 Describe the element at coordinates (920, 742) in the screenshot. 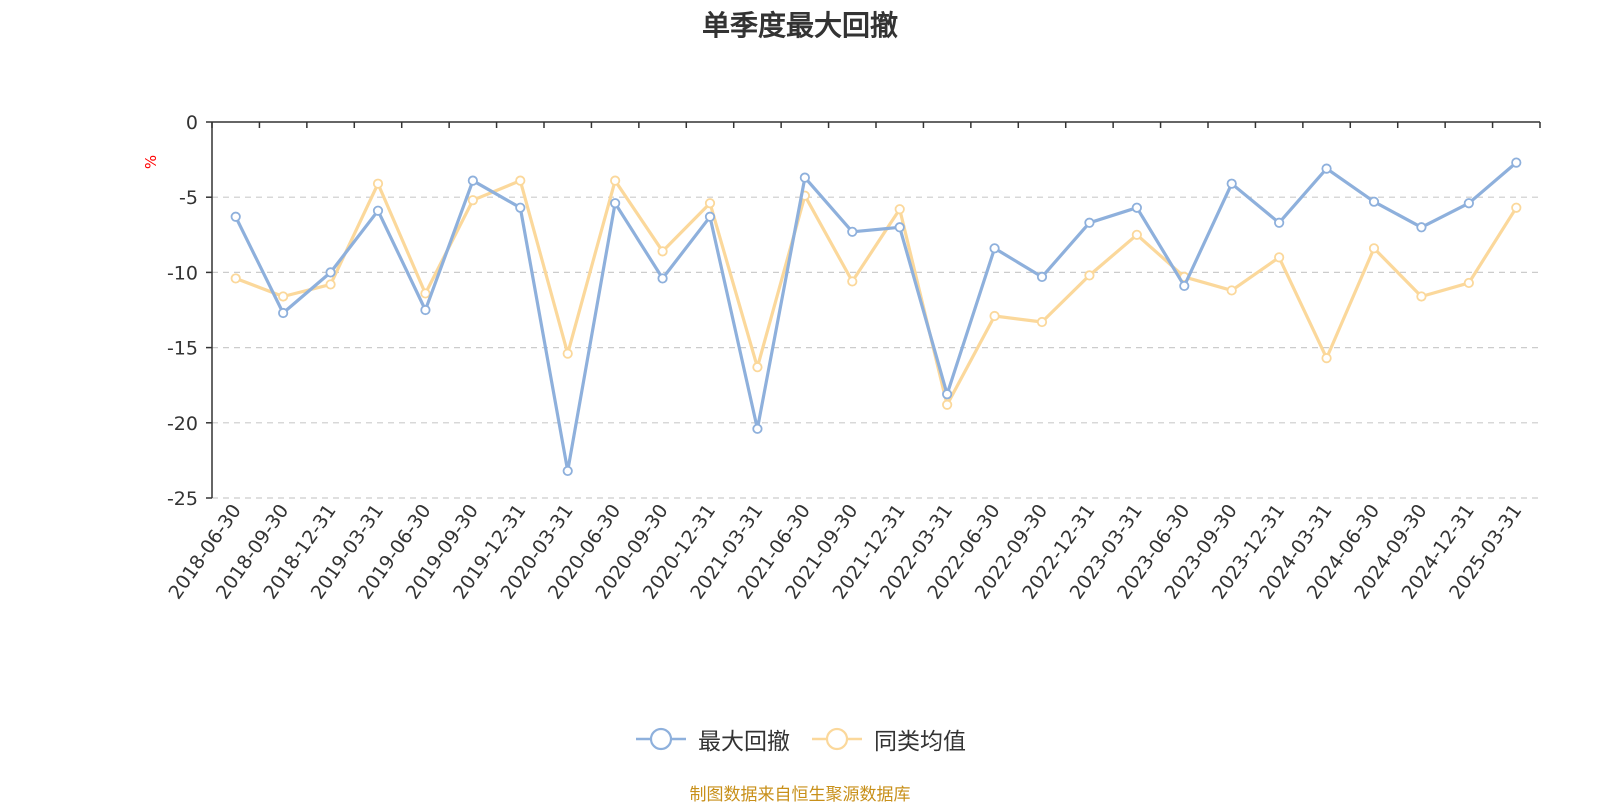

I see `legend-label: 同类均值` at that location.